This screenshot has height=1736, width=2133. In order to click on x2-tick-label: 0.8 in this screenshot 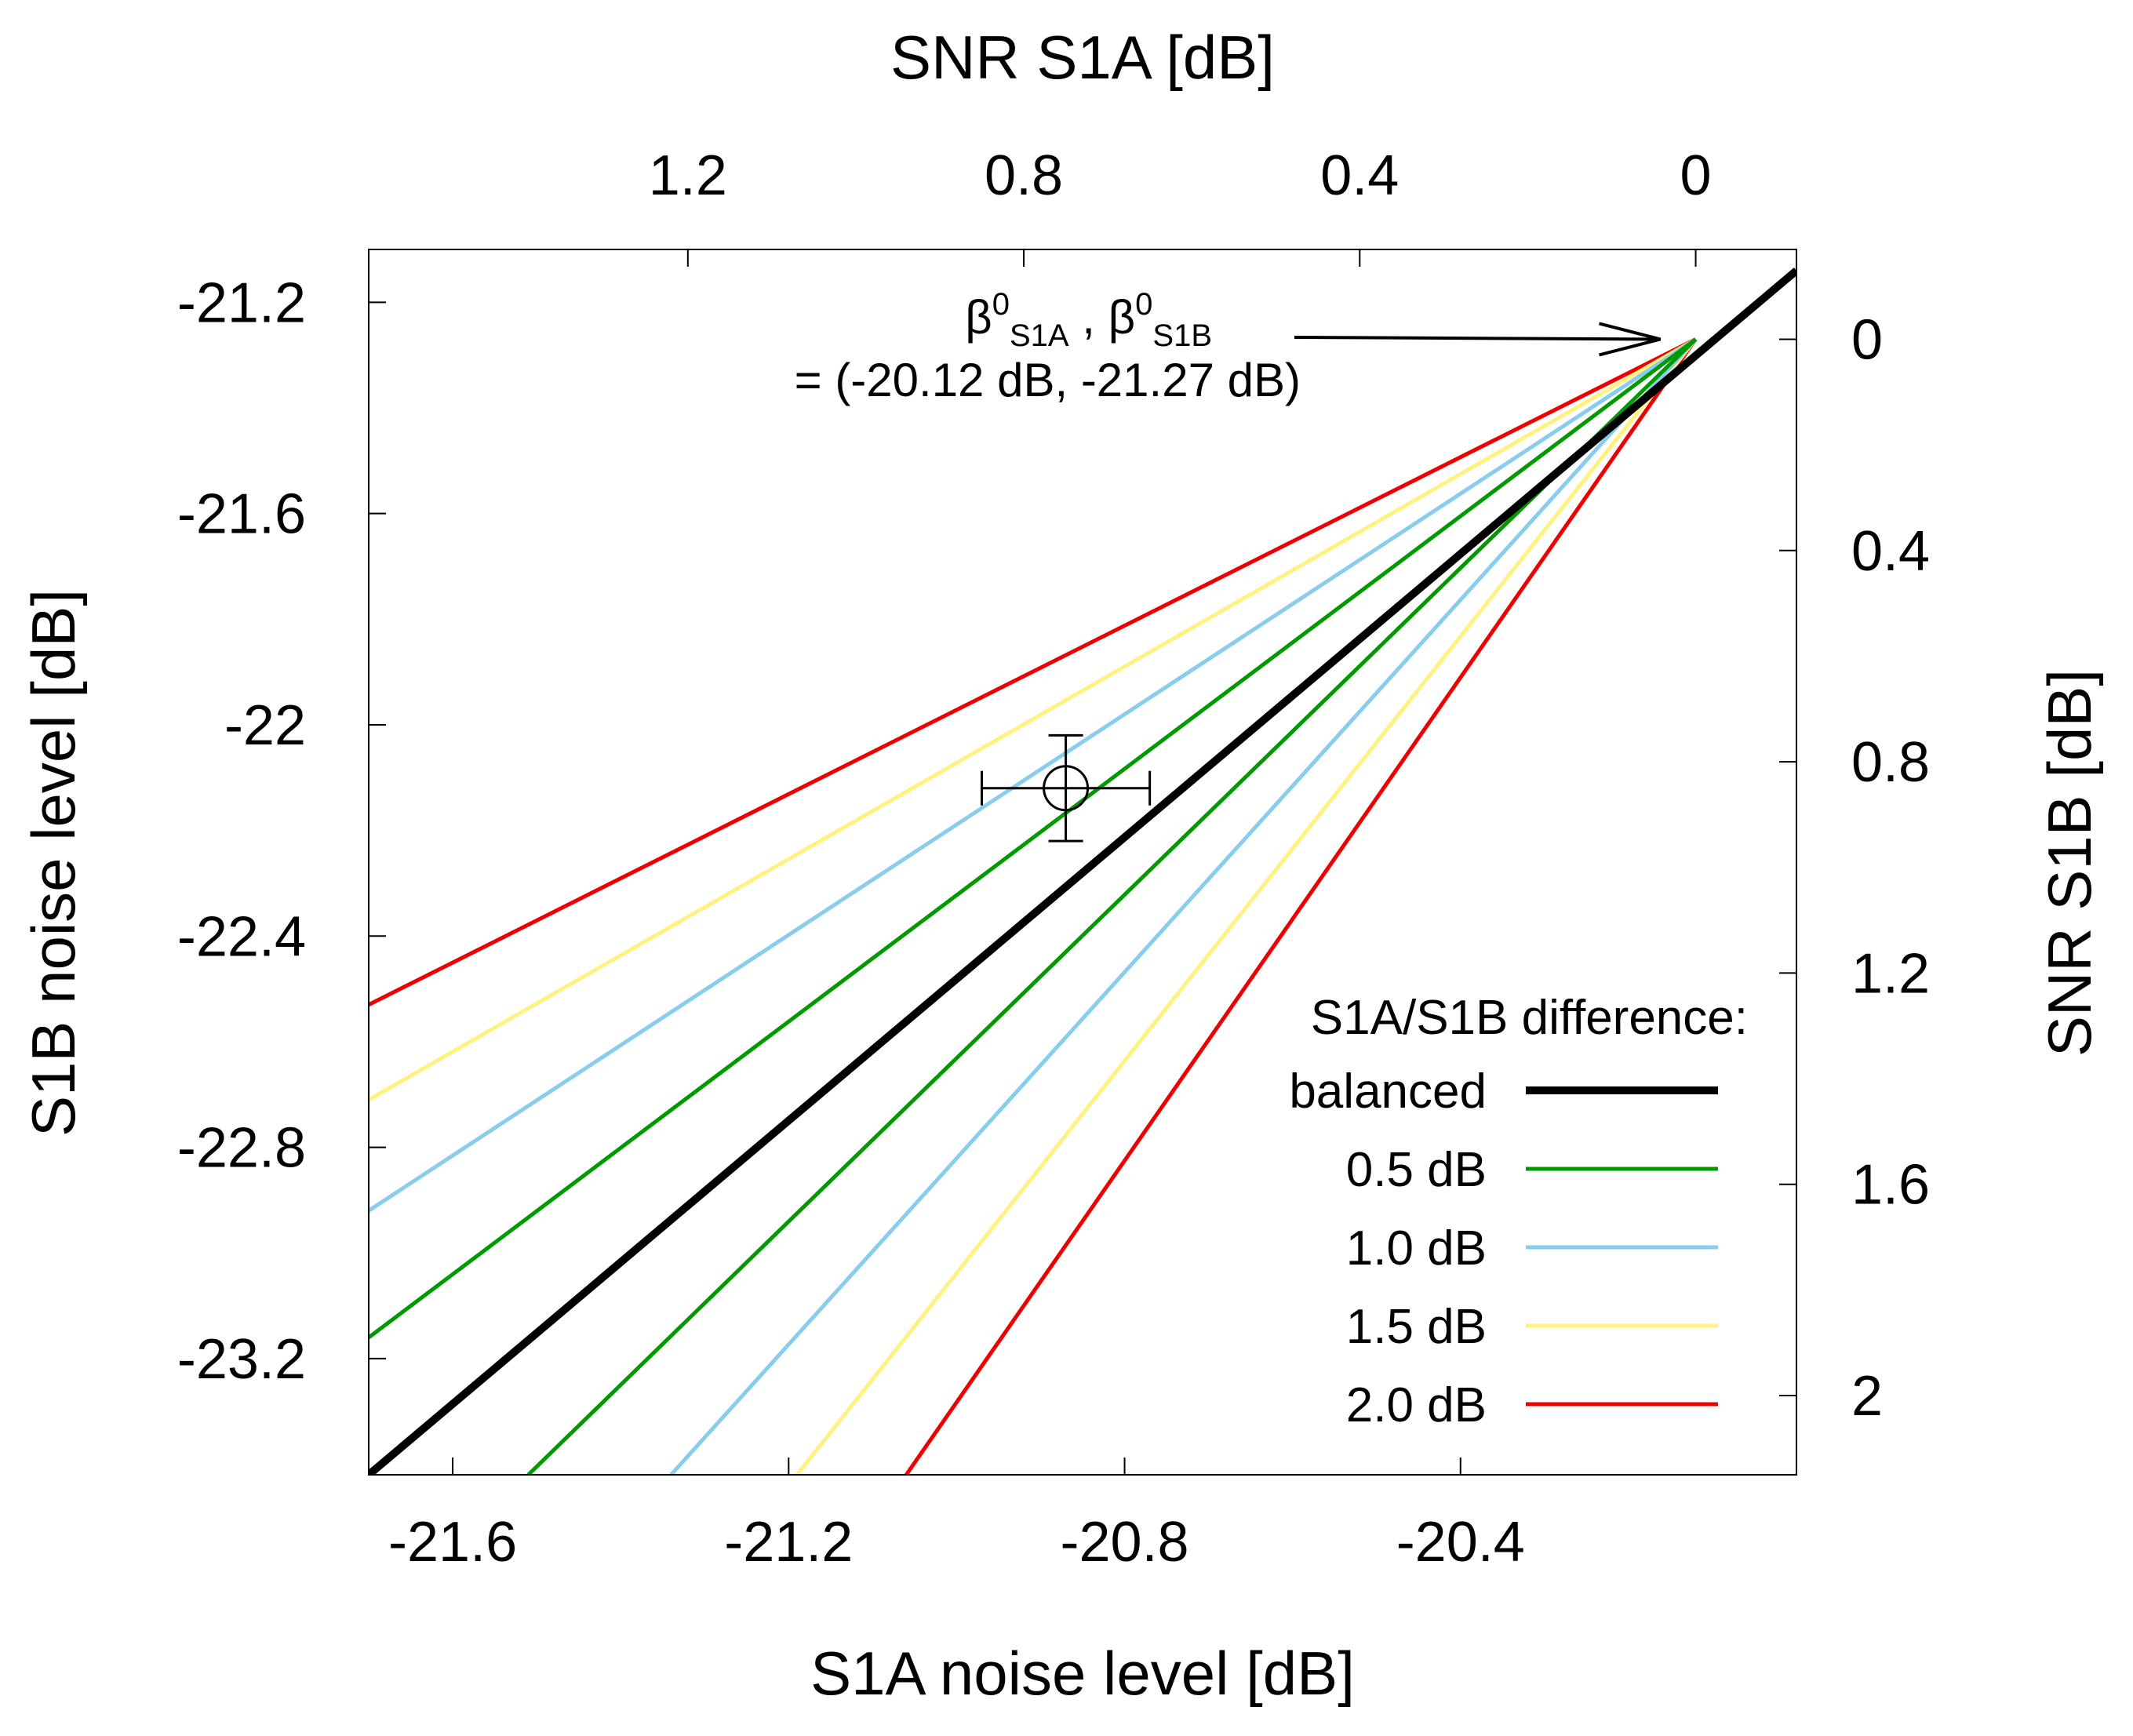, I will do `click(1024, 175)`.